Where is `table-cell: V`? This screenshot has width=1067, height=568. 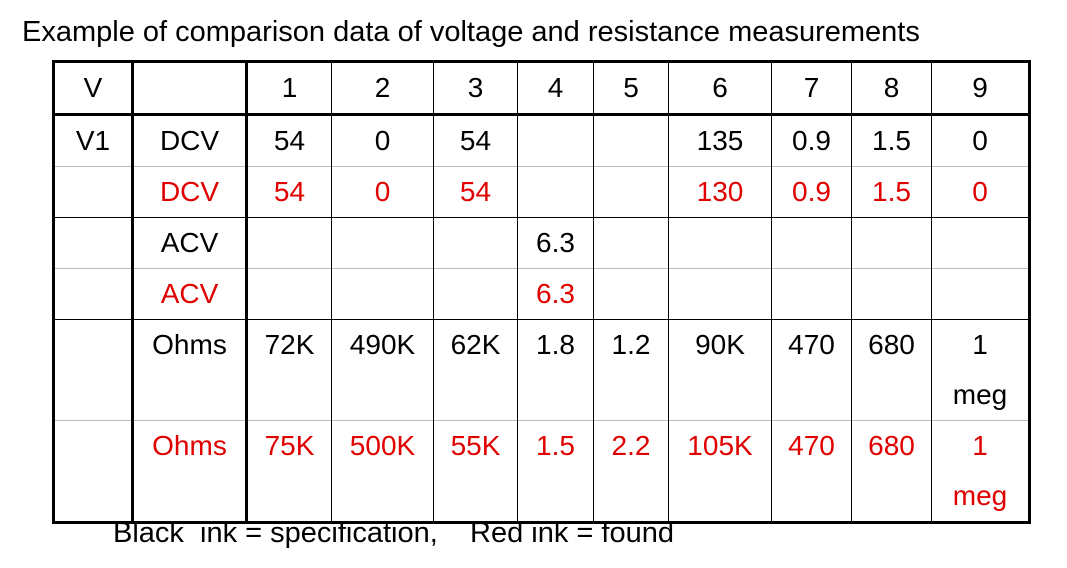 table-cell: V is located at coordinates (93, 88).